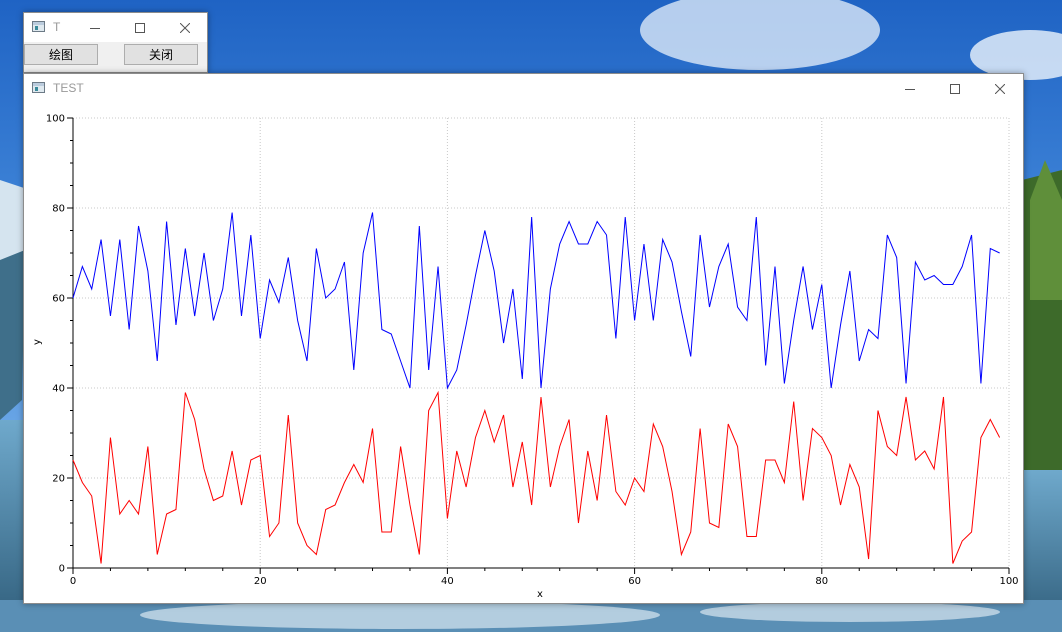  Describe the element at coordinates (540, 594) in the screenshot. I see `x-axis-label: x` at that location.